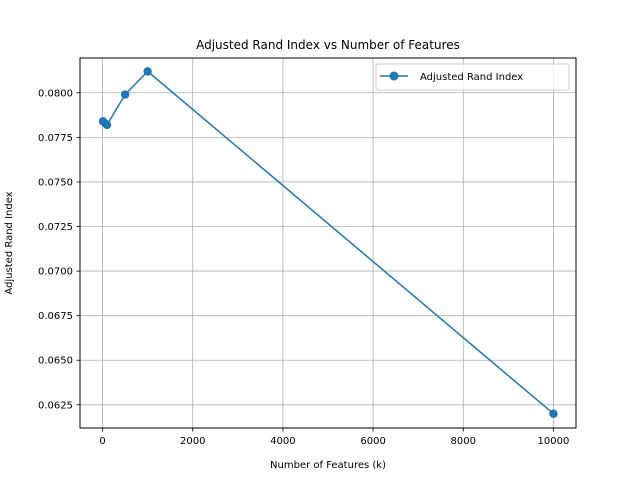 Image resolution: width=640 pixels, height=480 pixels. Describe the element at coordinates (55, 316) in the screenshot. I see `y-tick-label: 0.0675` at that location.